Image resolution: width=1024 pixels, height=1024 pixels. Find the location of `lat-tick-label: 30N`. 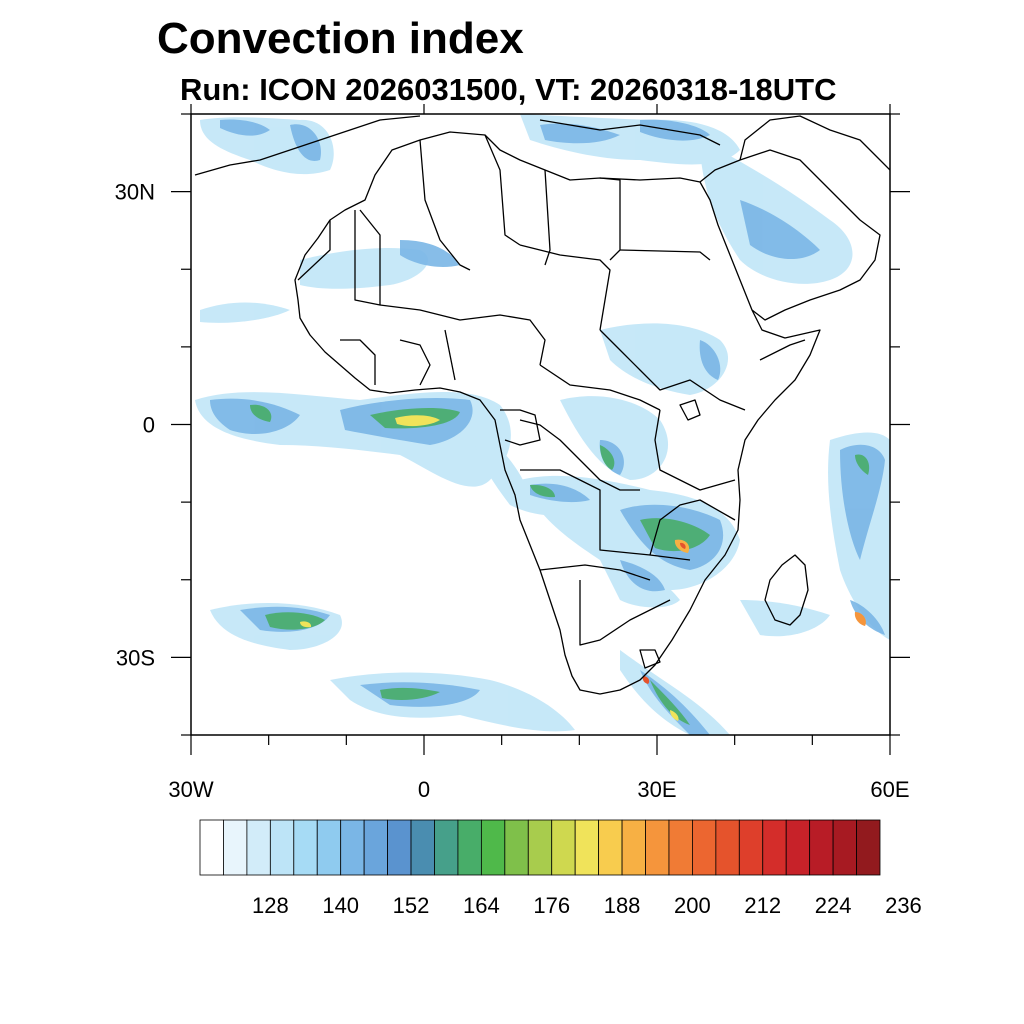

lat-tick-label: 30N is located at coordinates (135, 192).